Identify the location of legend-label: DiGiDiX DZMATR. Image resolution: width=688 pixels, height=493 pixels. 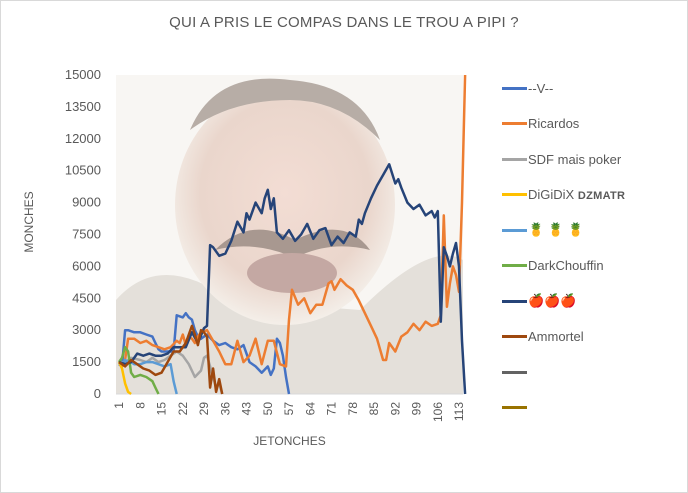
(577, 194).